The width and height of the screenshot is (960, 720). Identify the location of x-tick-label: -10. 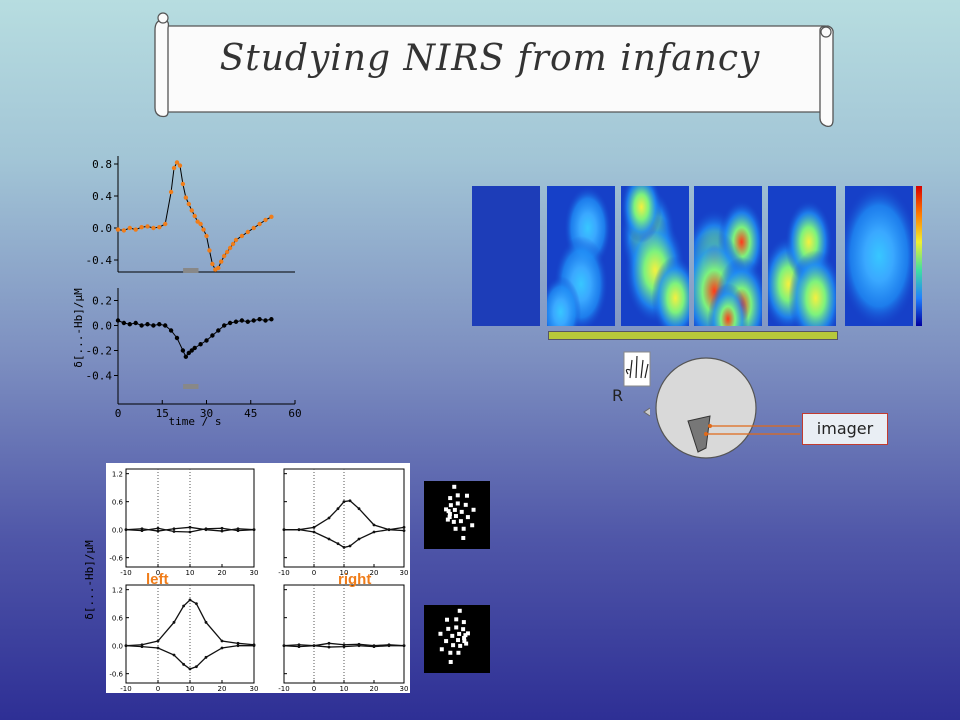
(125, 689).